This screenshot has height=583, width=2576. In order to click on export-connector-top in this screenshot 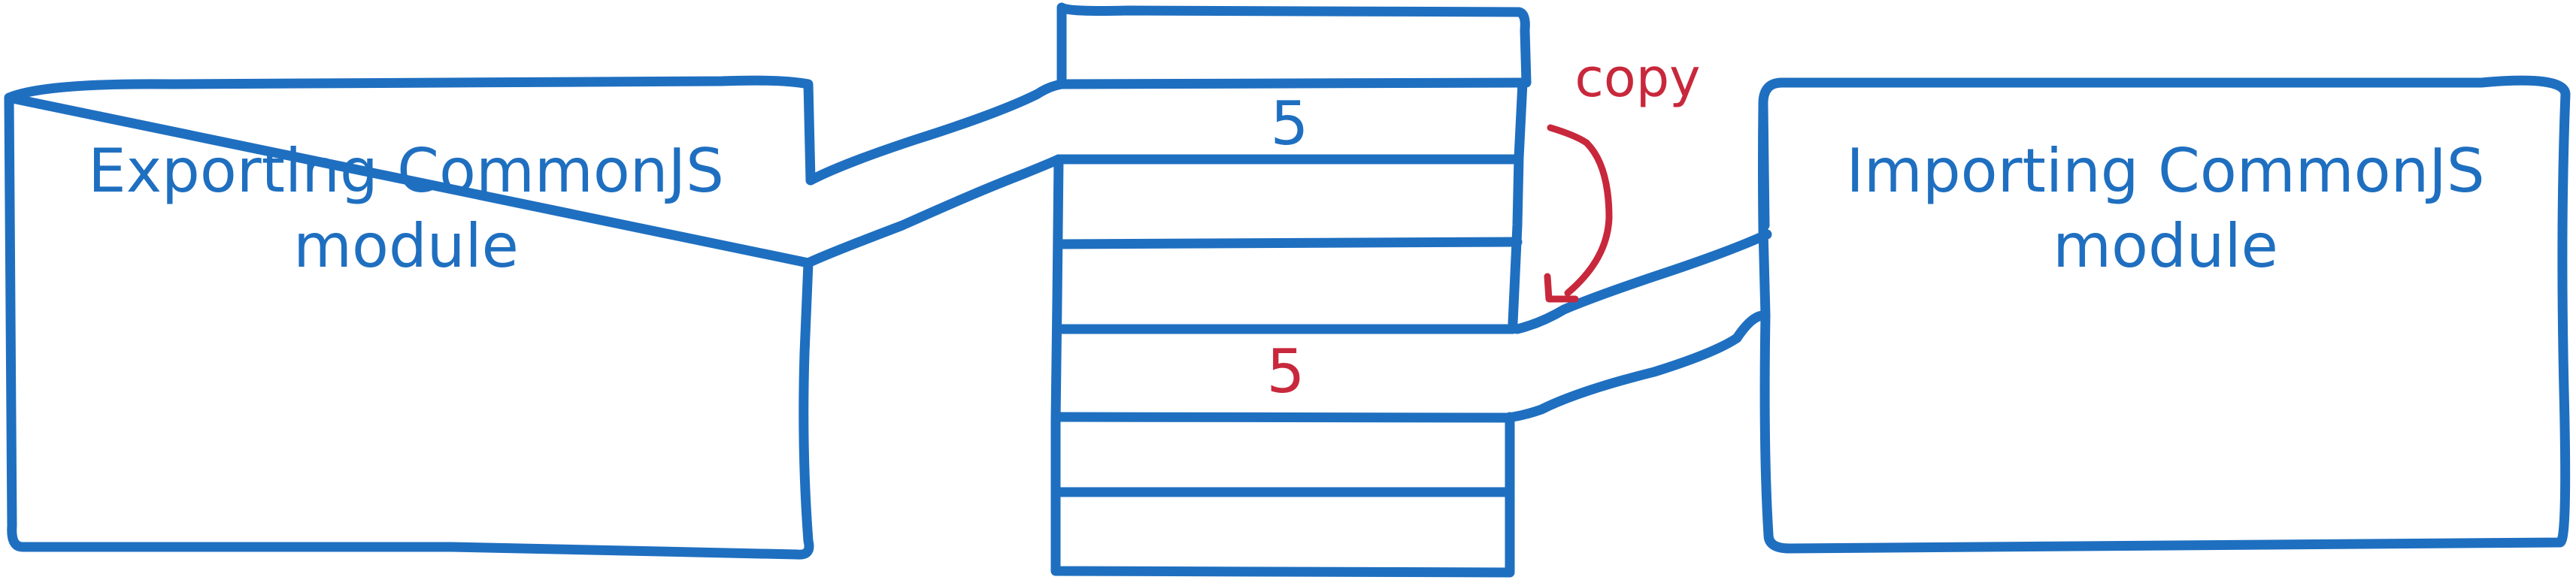, I will do `click(936, 132)`.